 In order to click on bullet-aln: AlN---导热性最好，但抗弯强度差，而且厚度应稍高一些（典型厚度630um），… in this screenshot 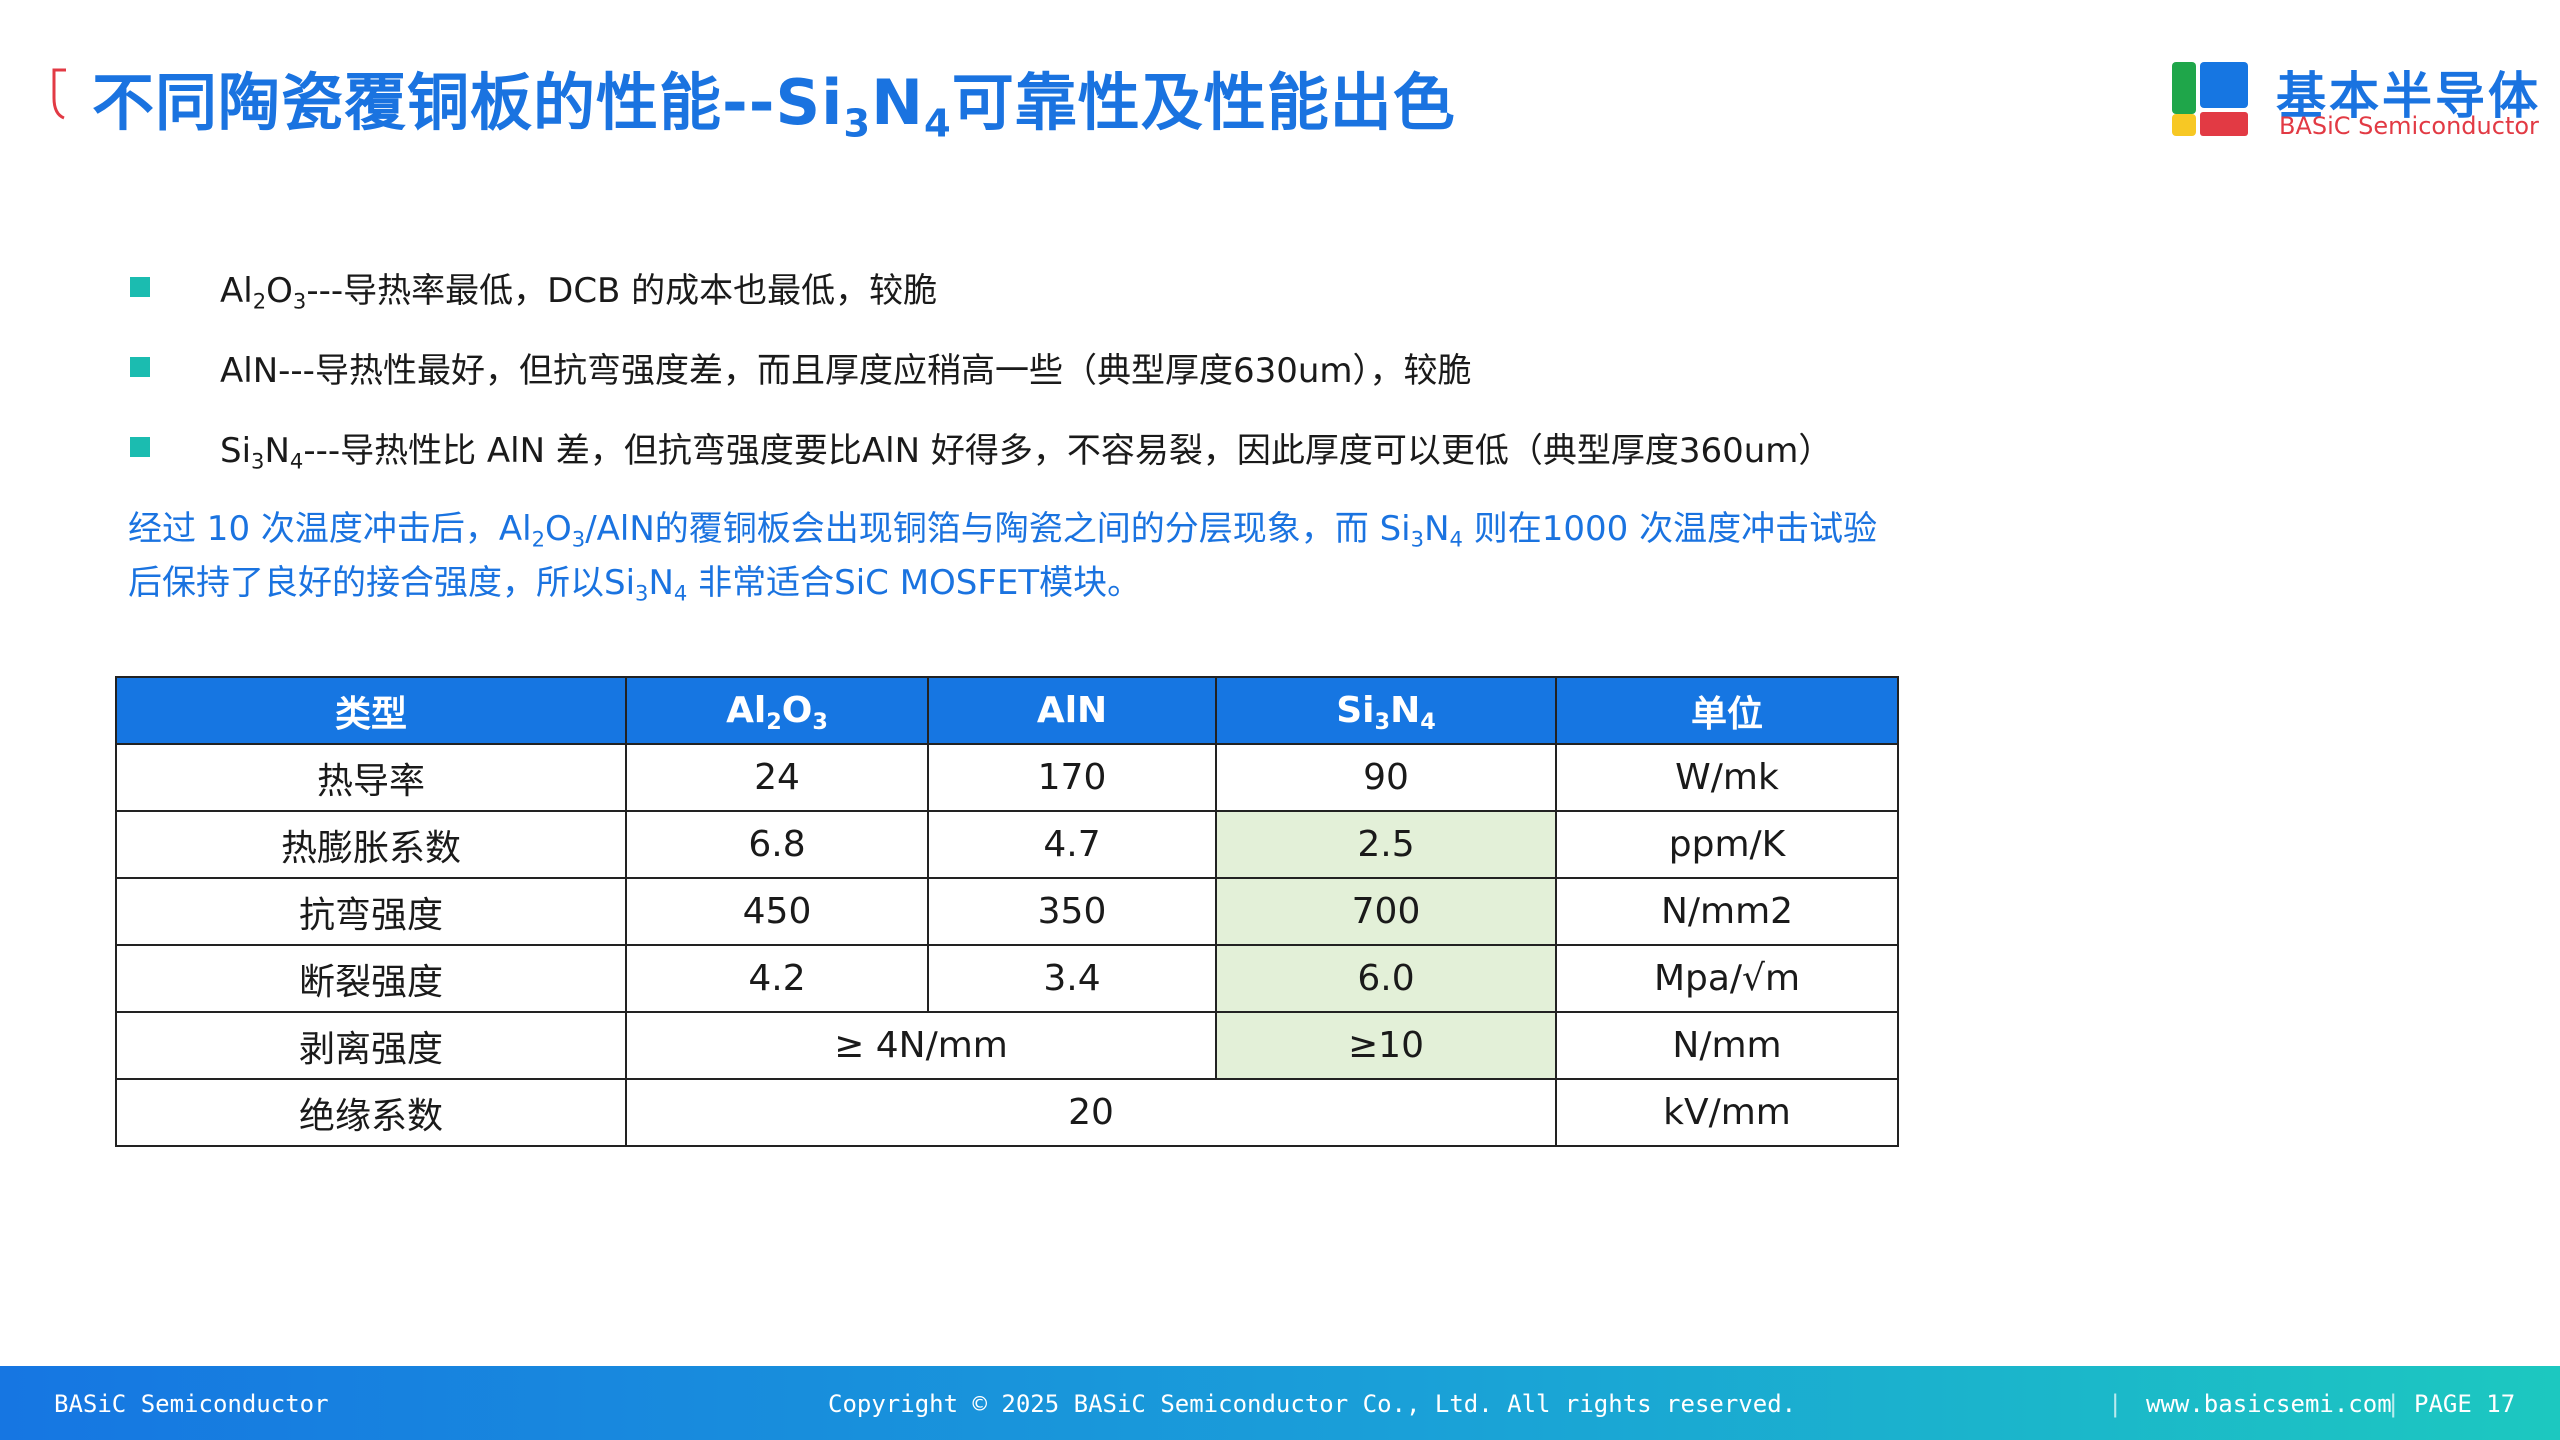, I will do `click(801, 367)`.